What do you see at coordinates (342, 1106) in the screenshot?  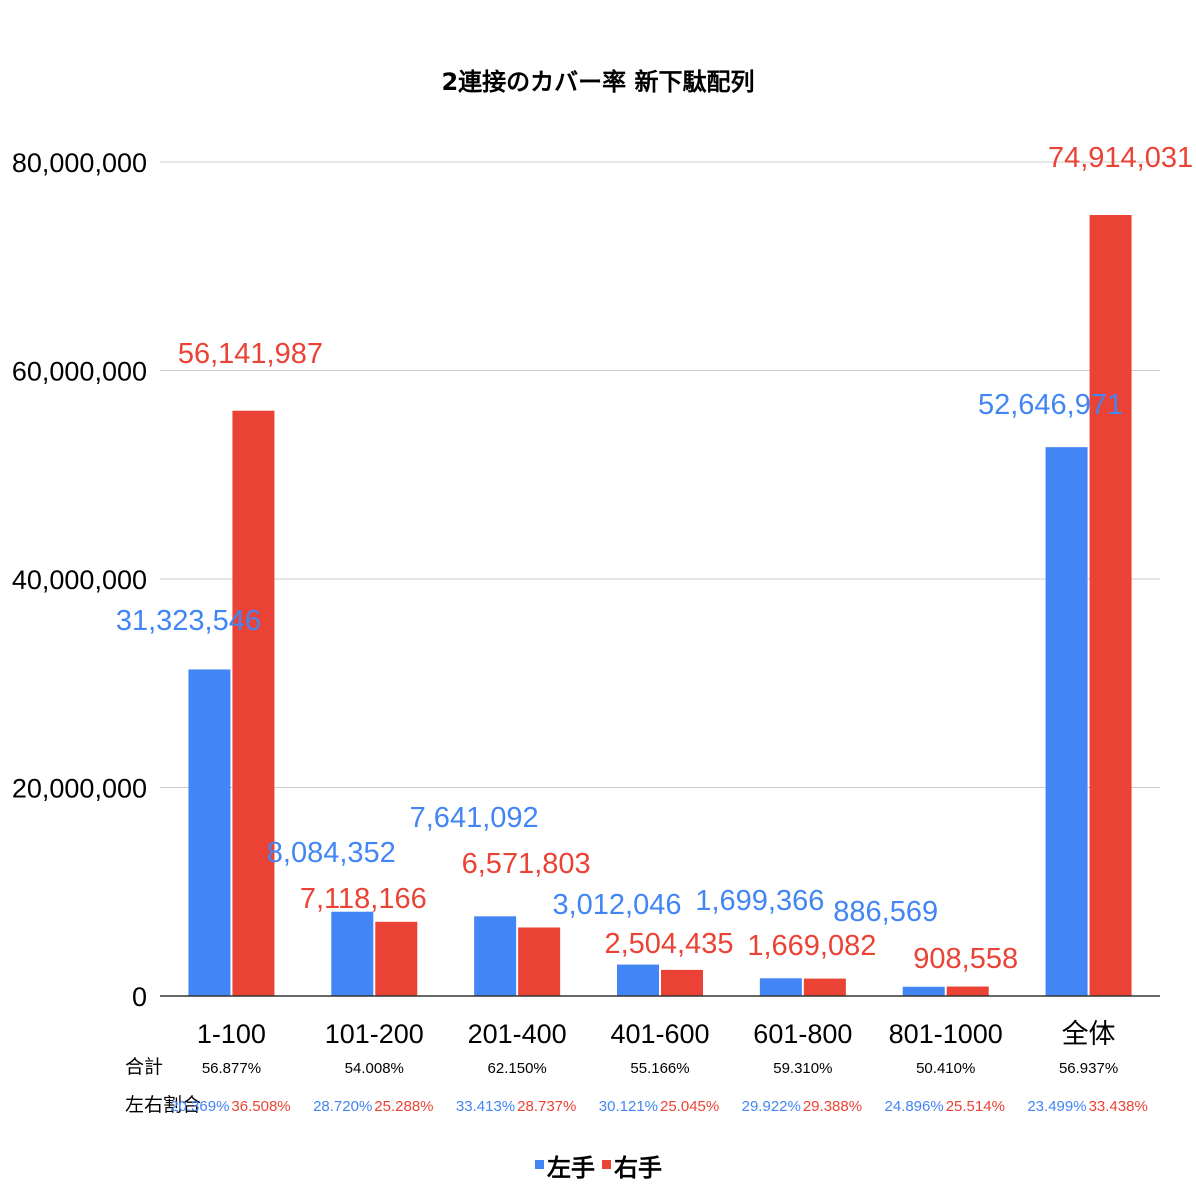 I see `left-ratio-value: 28.720%` at bounding box center [342, 1106].